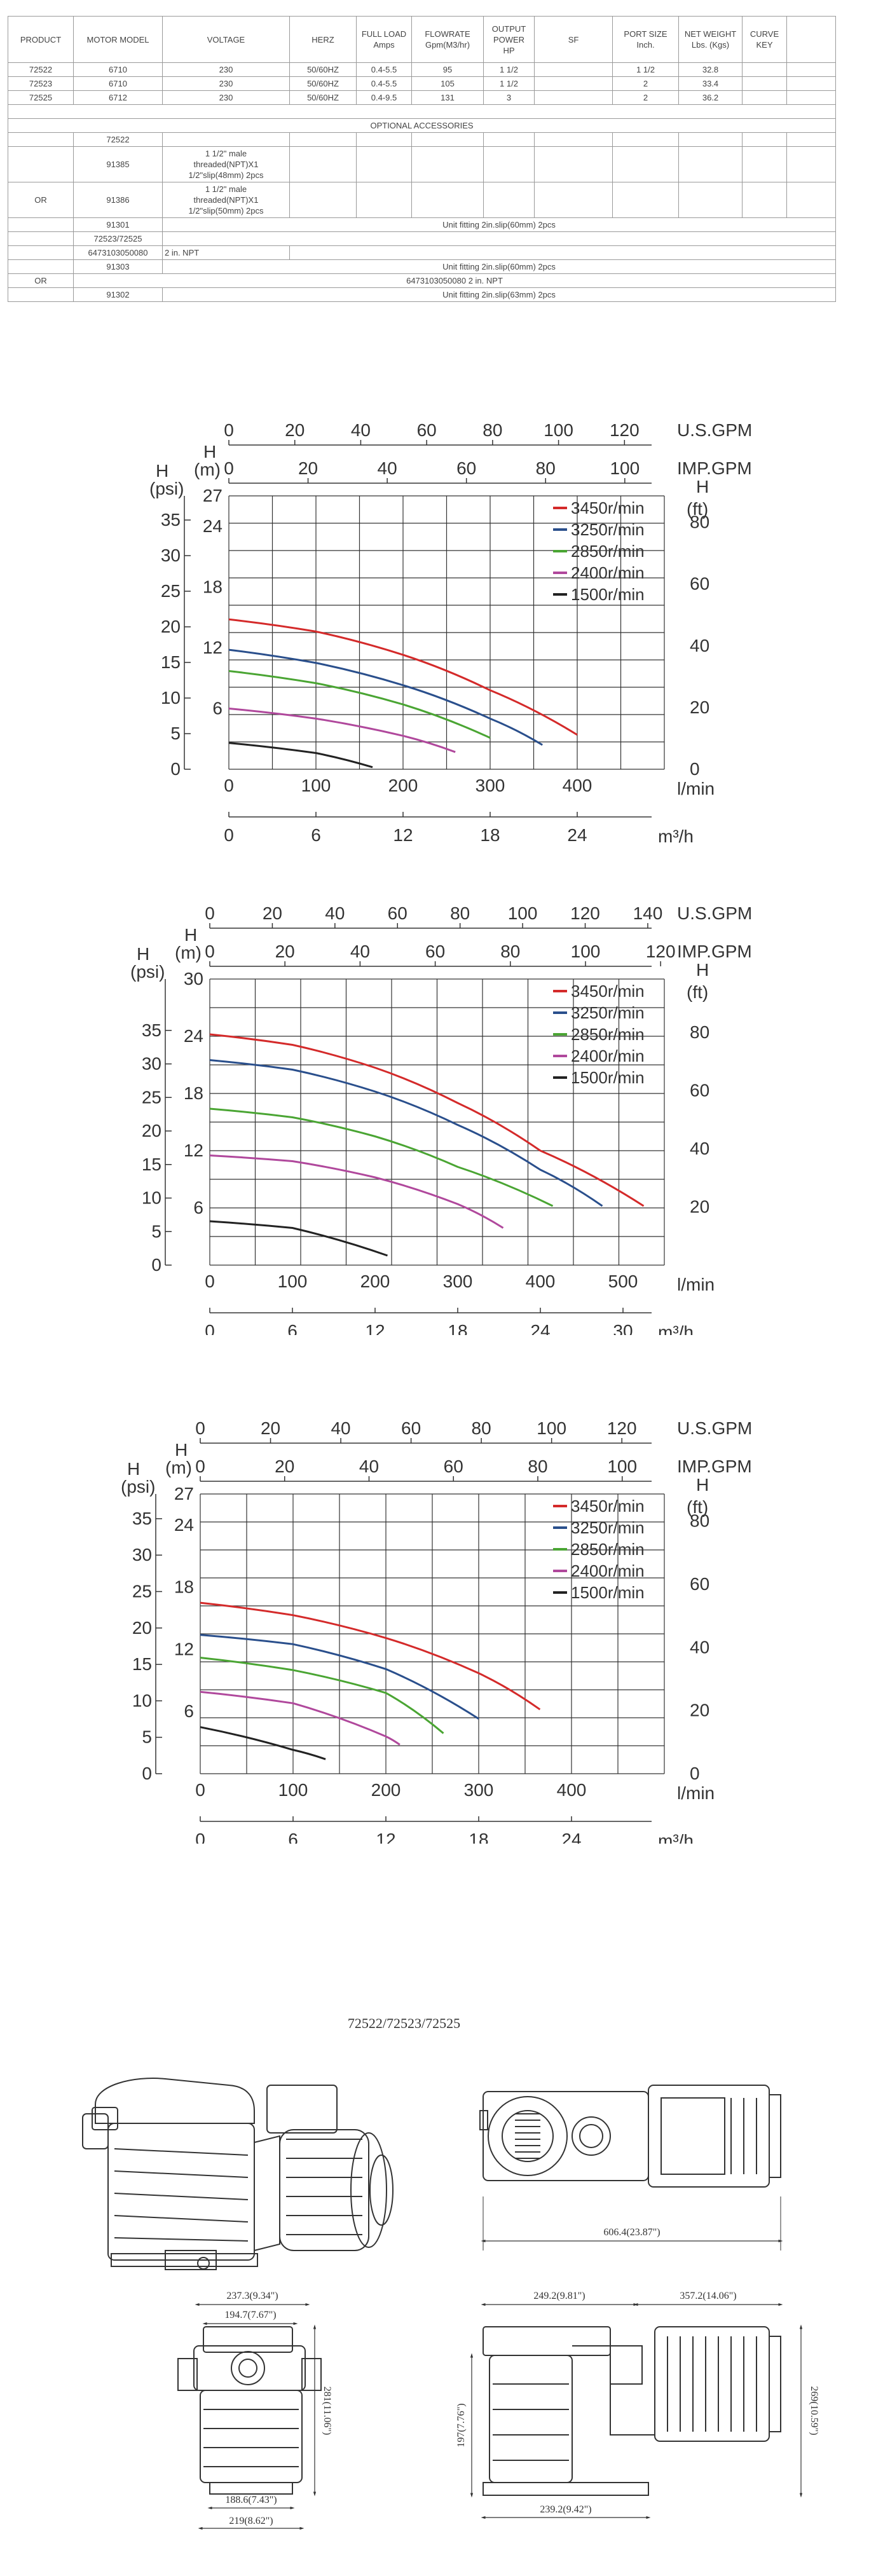 This screenshot has height=2576, width=890. Describe the element at coordinates (714, 468) in the screenshot. I see `impgpm-axis-label: IMP.GPM` at that location.